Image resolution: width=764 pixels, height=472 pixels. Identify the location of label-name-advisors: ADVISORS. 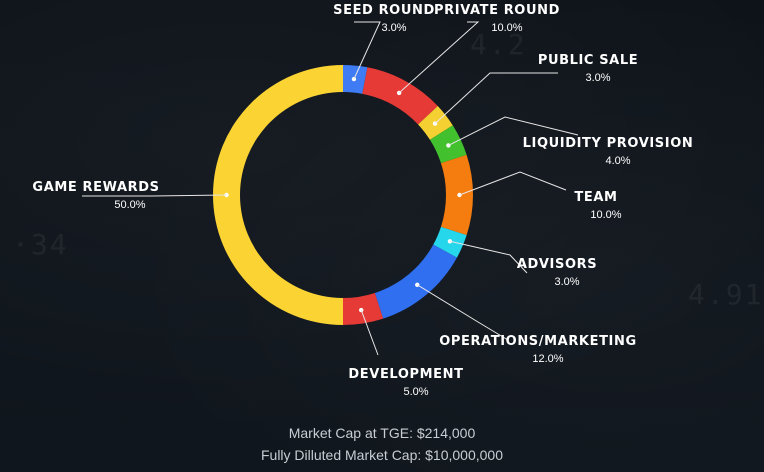
(557, 264).